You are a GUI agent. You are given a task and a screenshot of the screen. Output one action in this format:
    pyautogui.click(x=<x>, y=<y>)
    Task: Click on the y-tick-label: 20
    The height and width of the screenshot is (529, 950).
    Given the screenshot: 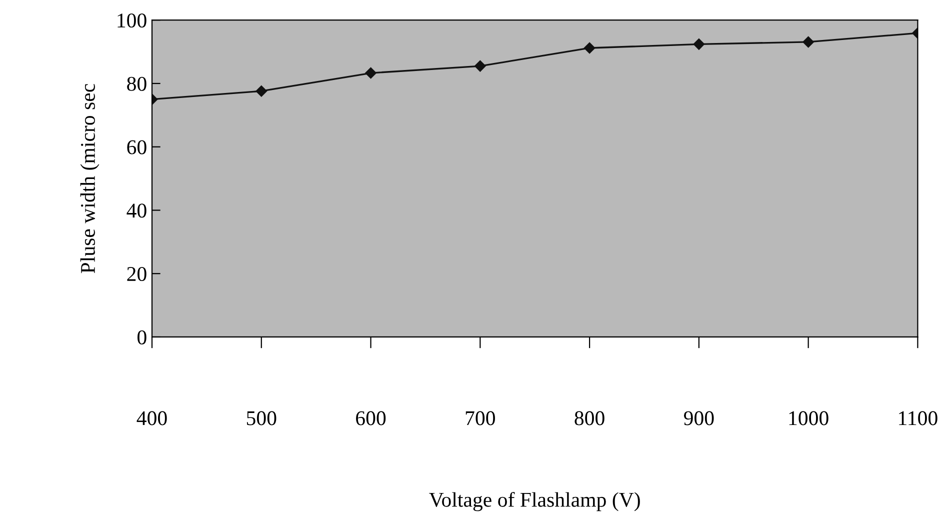 What is the action you would take?
    pyautogui.click(x=136, y=274)
    